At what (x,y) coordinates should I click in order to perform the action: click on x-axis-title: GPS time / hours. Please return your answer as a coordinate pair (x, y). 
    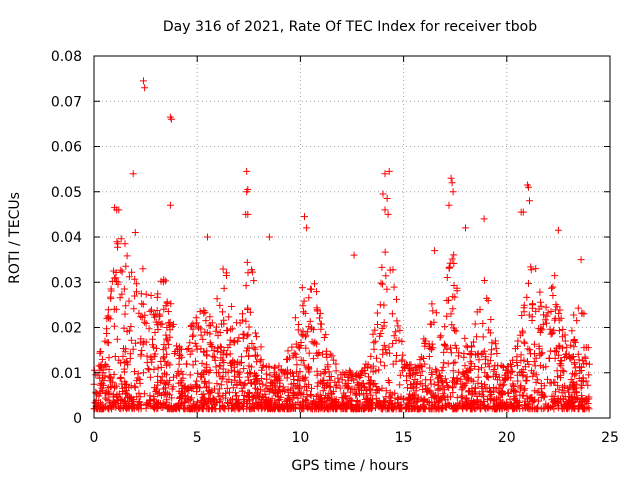
    Looking at the image, I should click on (349, 466).